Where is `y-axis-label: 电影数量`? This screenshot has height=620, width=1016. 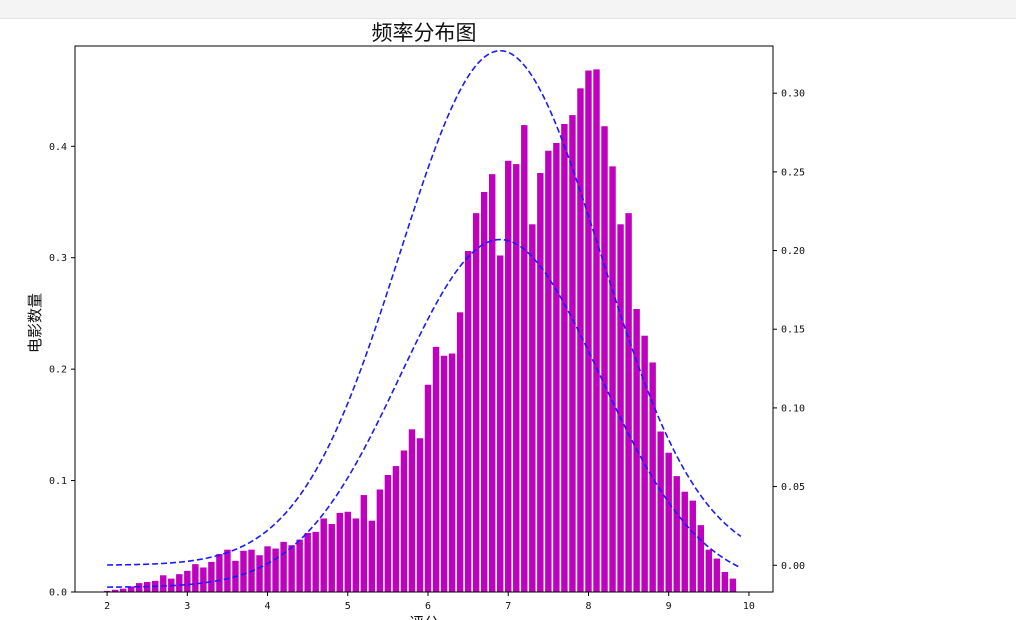
y-axis-label: 电影数量 is located at coordinates (35, 323).